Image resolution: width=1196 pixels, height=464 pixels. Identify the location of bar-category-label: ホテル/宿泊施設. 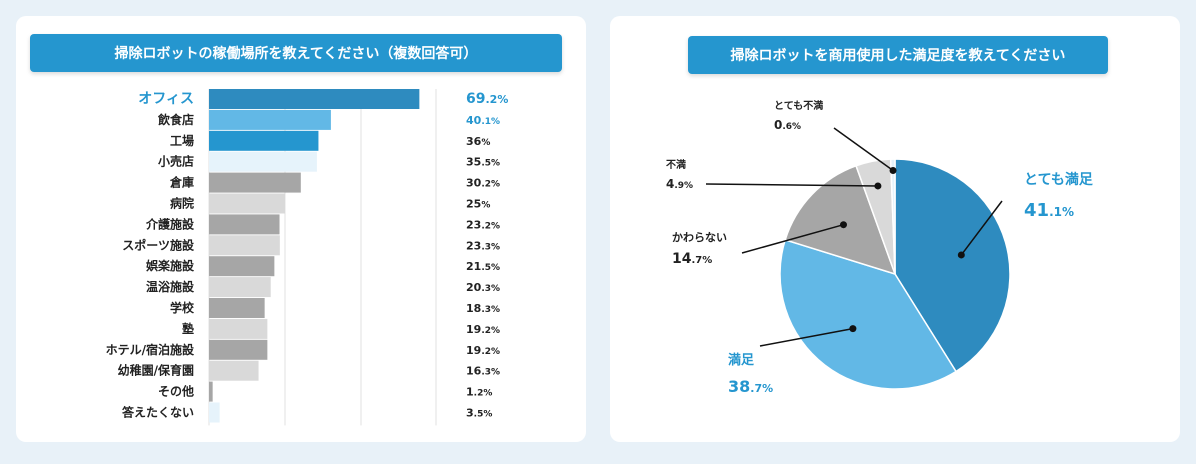
(150, 349).